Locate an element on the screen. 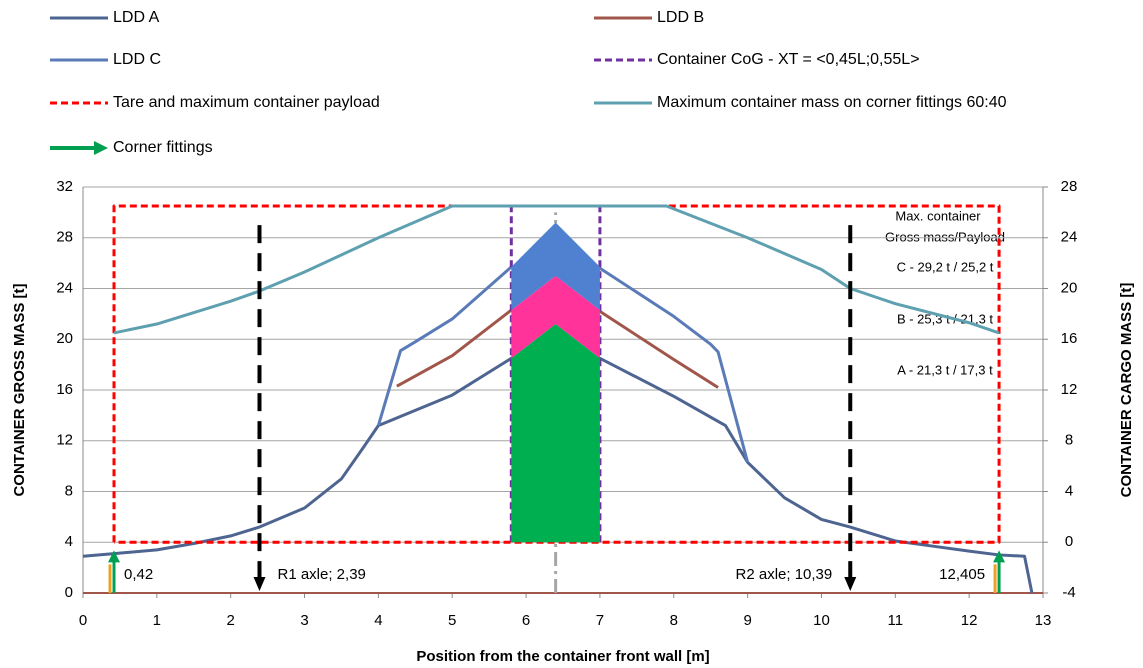  y-tick-label: 32 is located at coordinates (64, 186).